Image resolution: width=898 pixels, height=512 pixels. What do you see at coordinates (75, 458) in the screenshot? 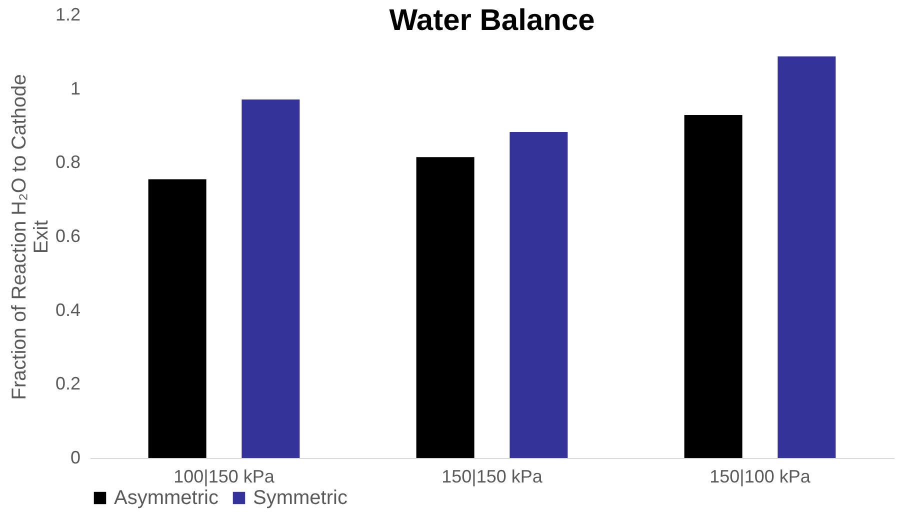
I see `y-tick-label: 0` at bounding box center [75, 458].